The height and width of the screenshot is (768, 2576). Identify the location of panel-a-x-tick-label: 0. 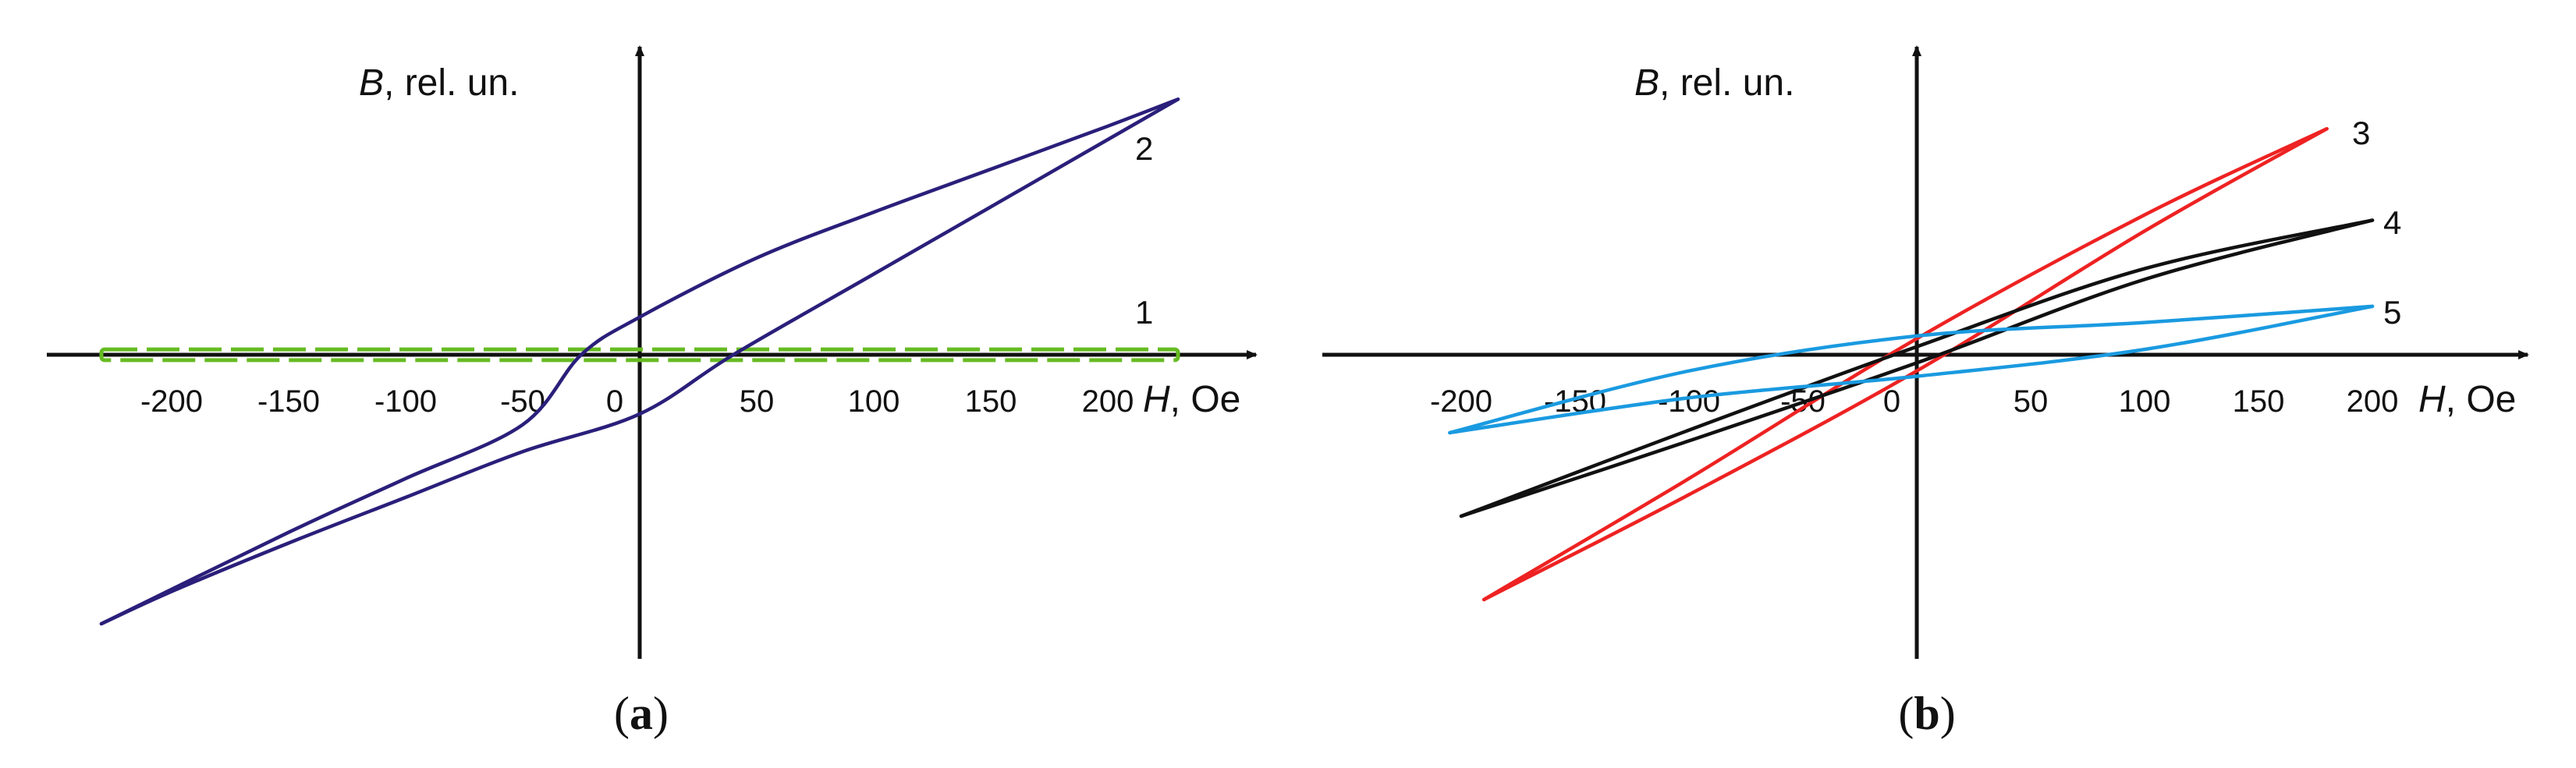
(614, 401).